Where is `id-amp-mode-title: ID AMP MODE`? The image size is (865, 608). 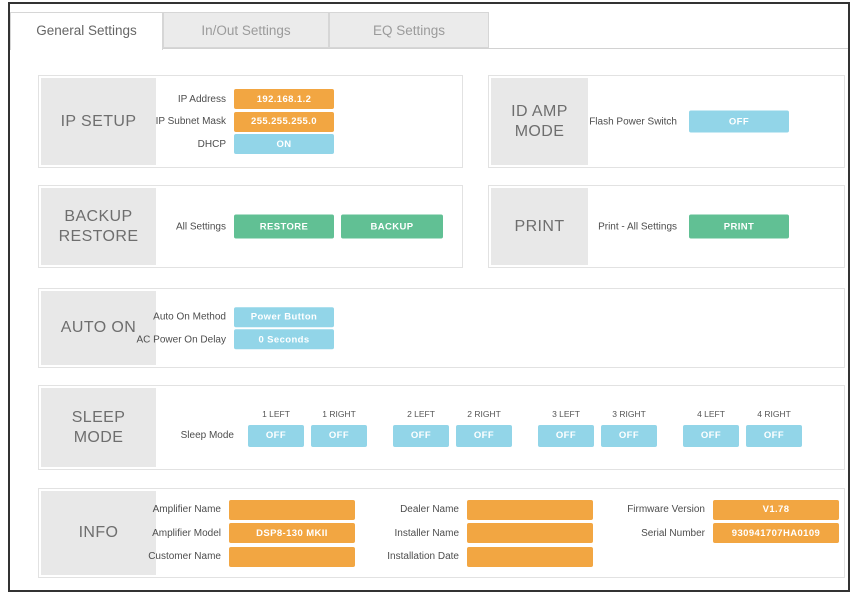 id-amp-mode-title: ID AMP MODE is located at coordinates (539, 121).